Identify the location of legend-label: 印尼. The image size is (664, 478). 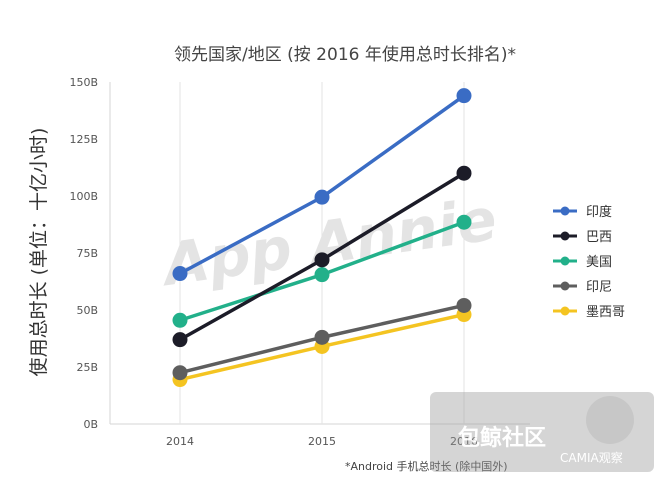
(599, 287).